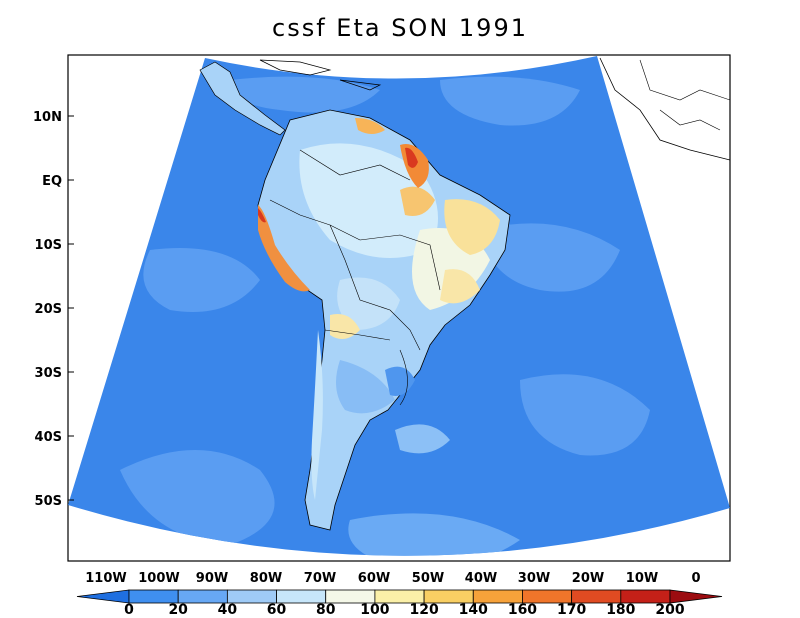 This screenshot has height=618, width=800. Describe the element at coordinates (374, 578) in the screenshot. I see `lon-label: 60W` at that location.